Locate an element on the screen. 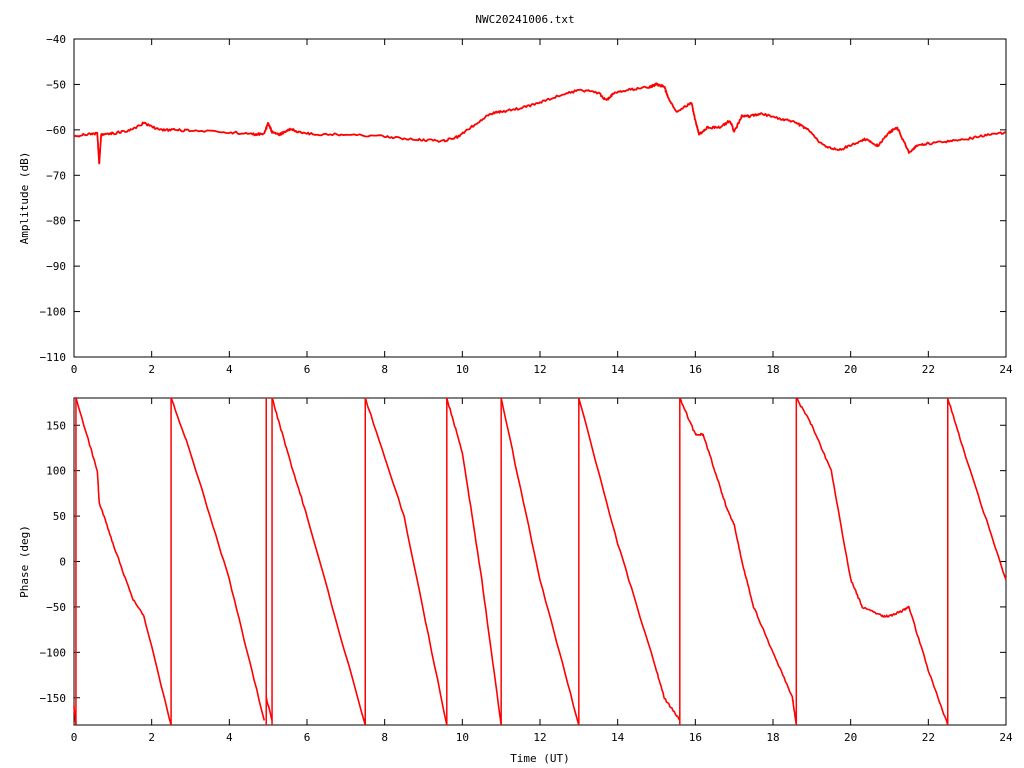  phase-y-tick-label: 0 is located at coordinates (62, 562).